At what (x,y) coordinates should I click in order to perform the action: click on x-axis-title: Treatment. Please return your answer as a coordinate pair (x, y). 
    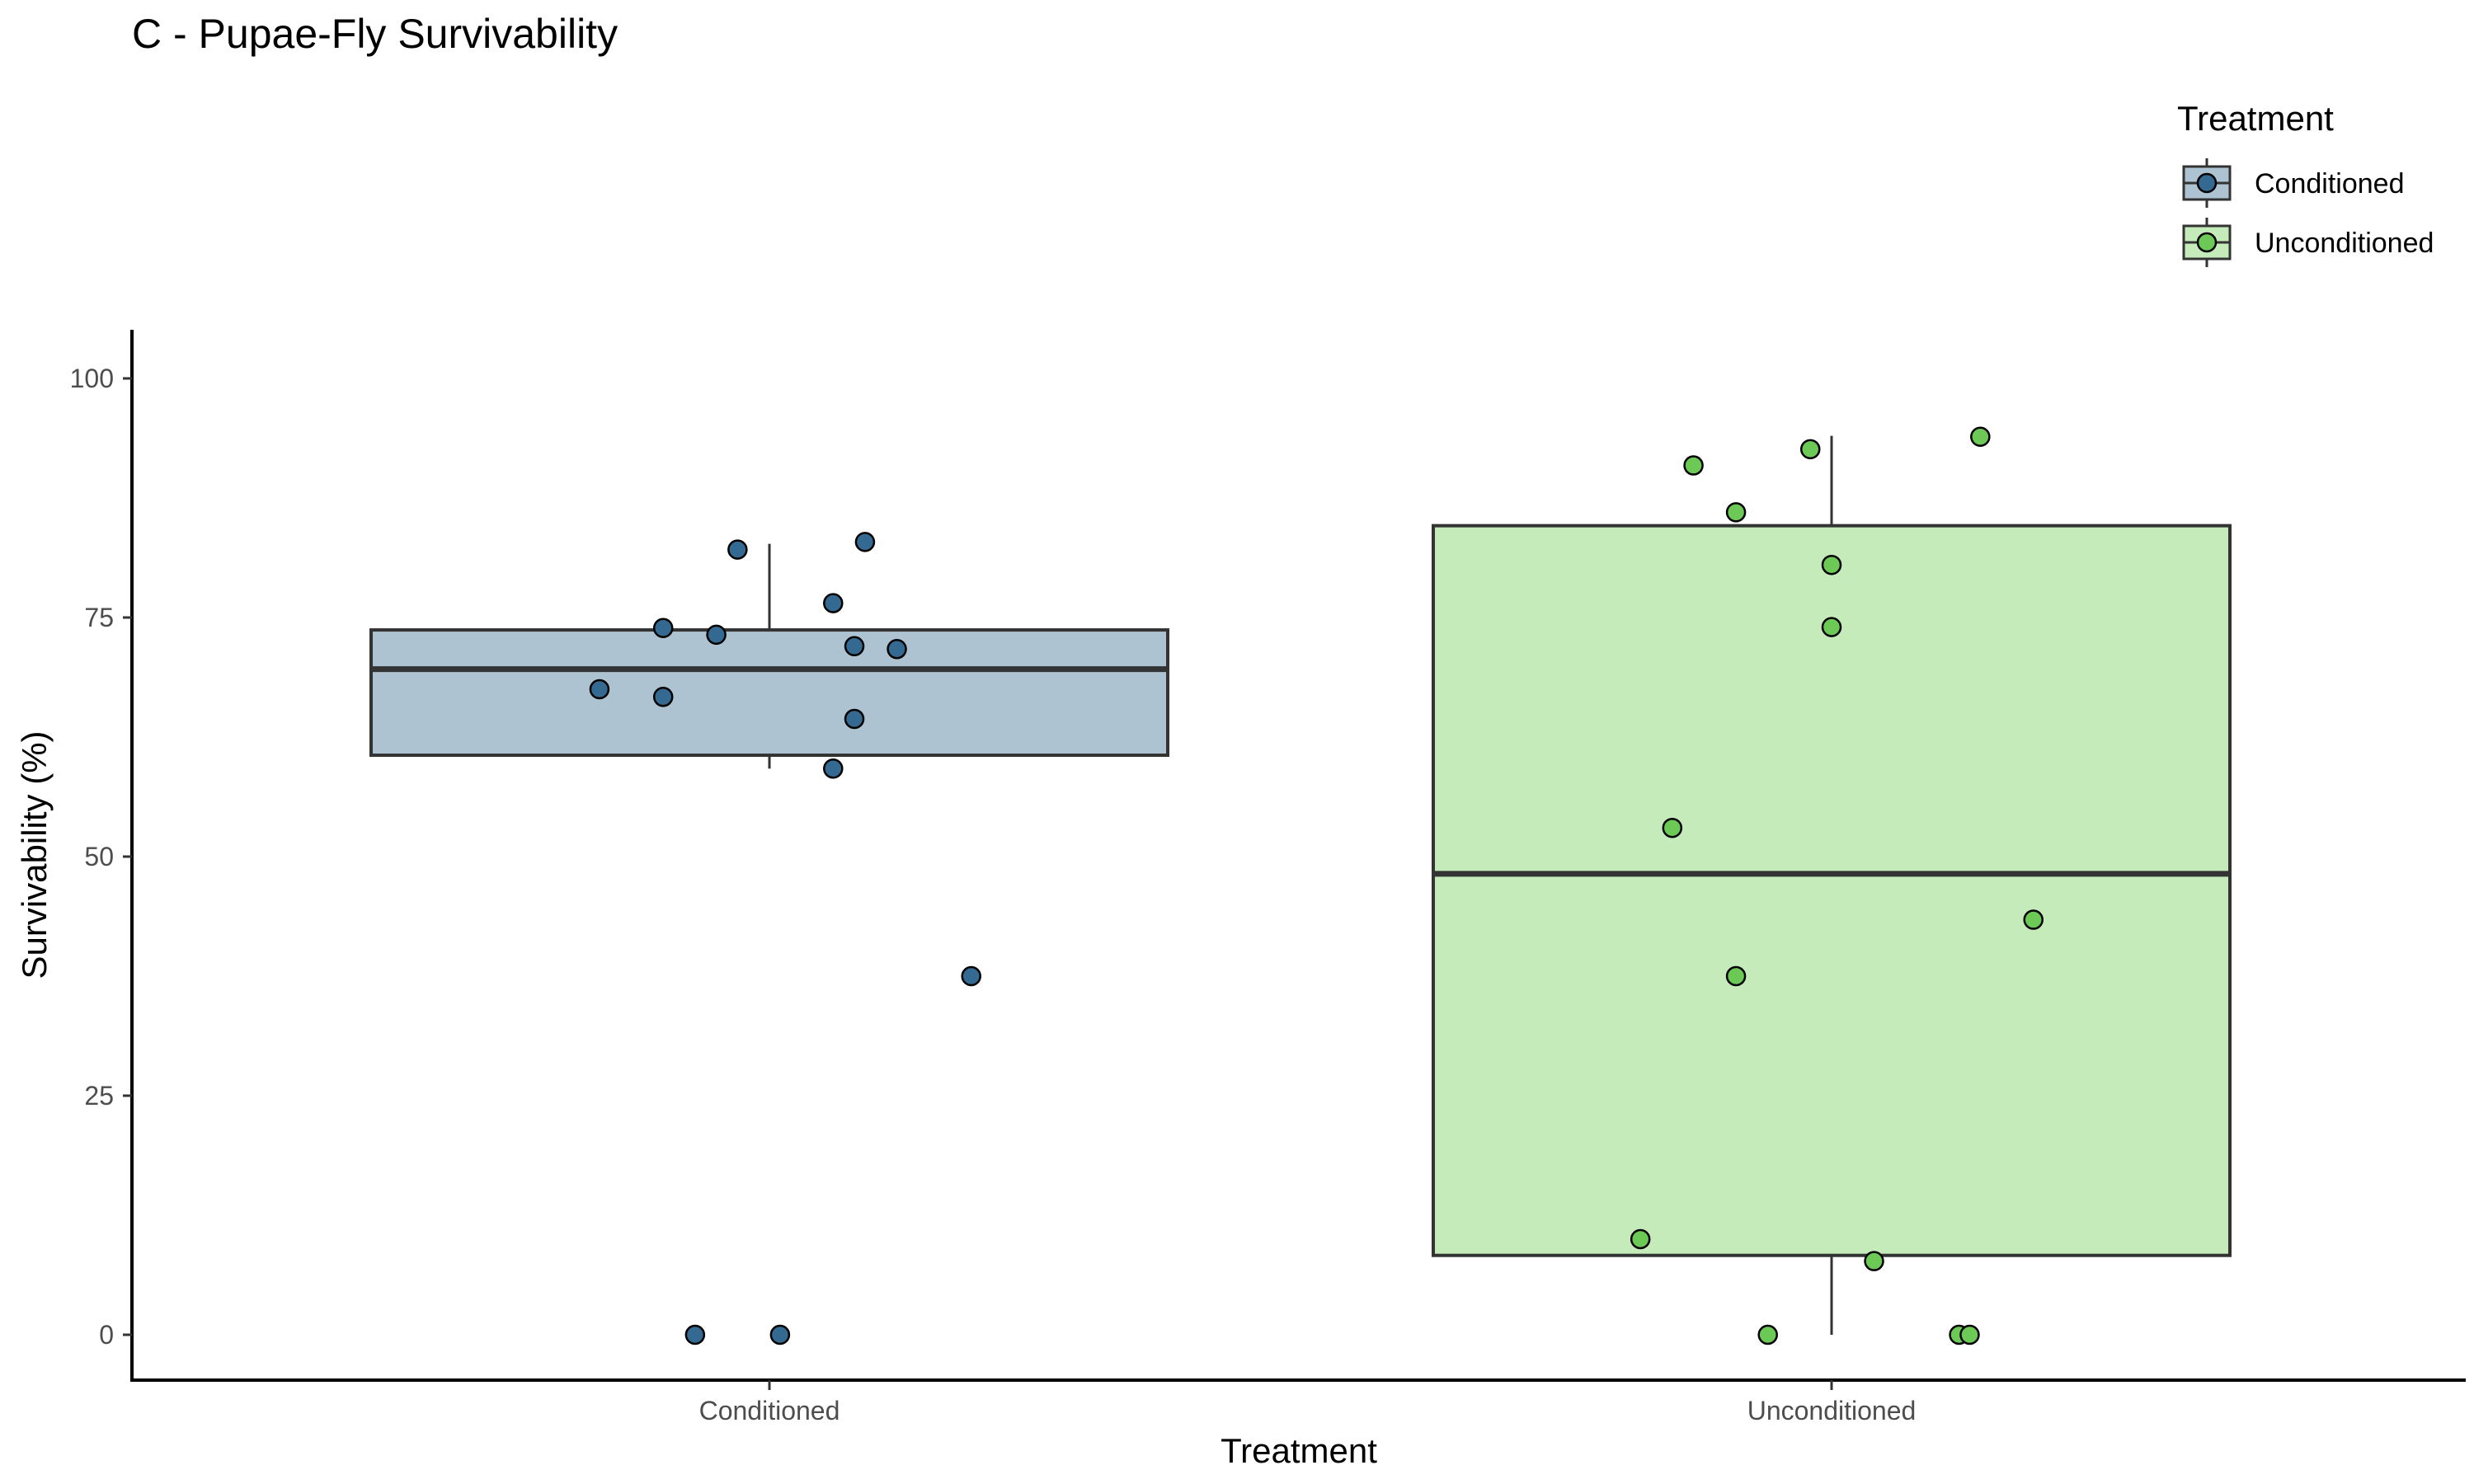
    Looking at the image, I should click on (1299, 1450).